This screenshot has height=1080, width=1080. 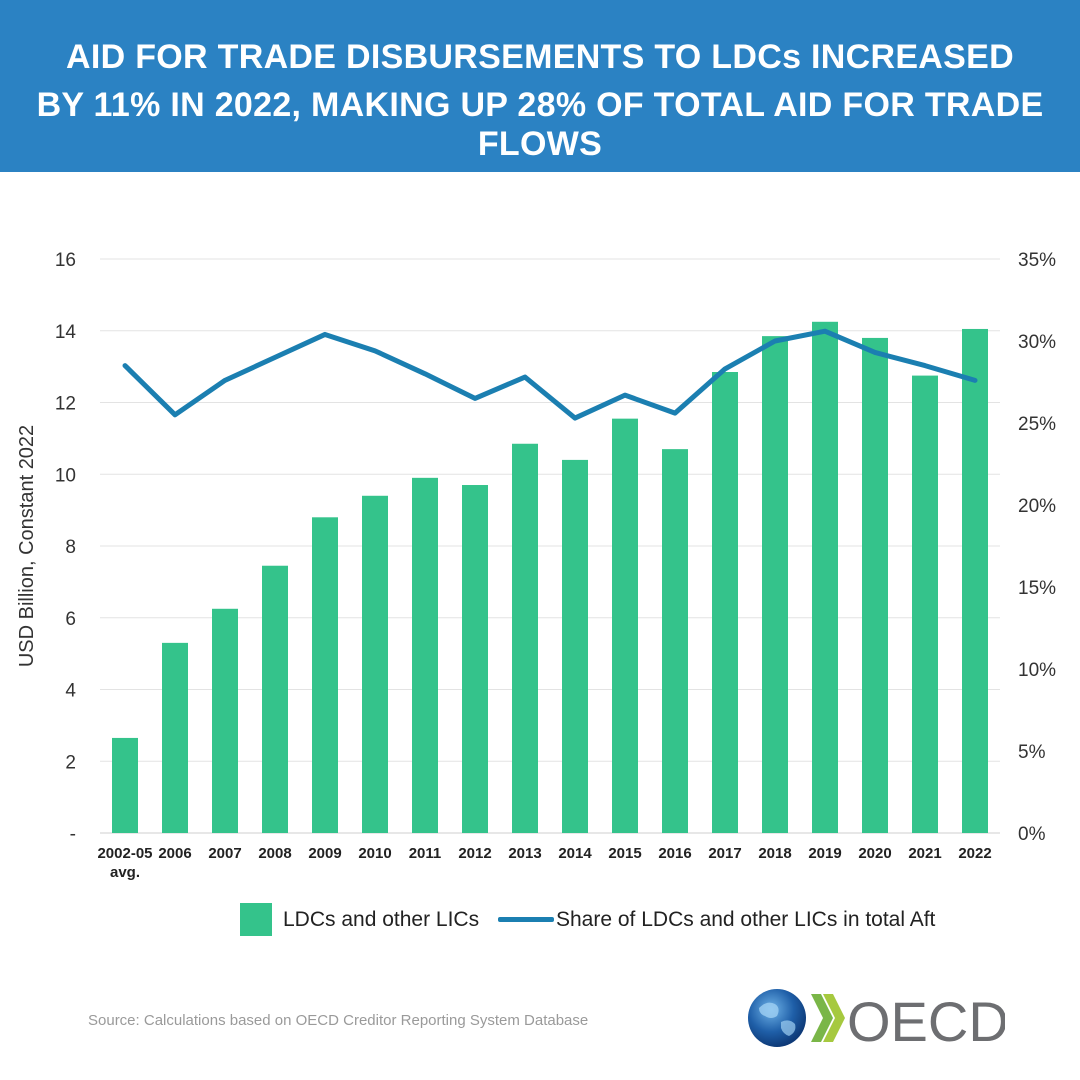 What do you see at coordinates (70, 762) in the screenshot?
I see `y-tick-label: 2` at bounding box center [70, 762].